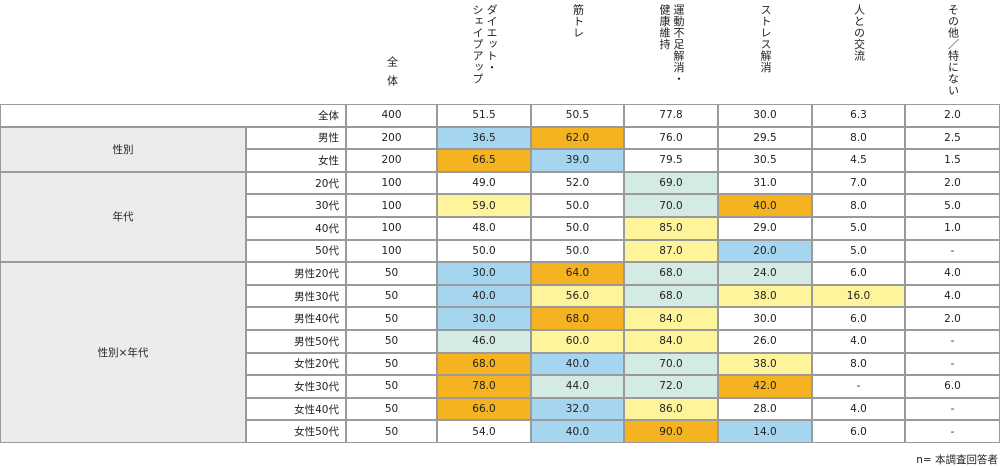  Describe the element at coordinates (671, 183) in the screenshot. I see `value-cell: 69.0` at that location.